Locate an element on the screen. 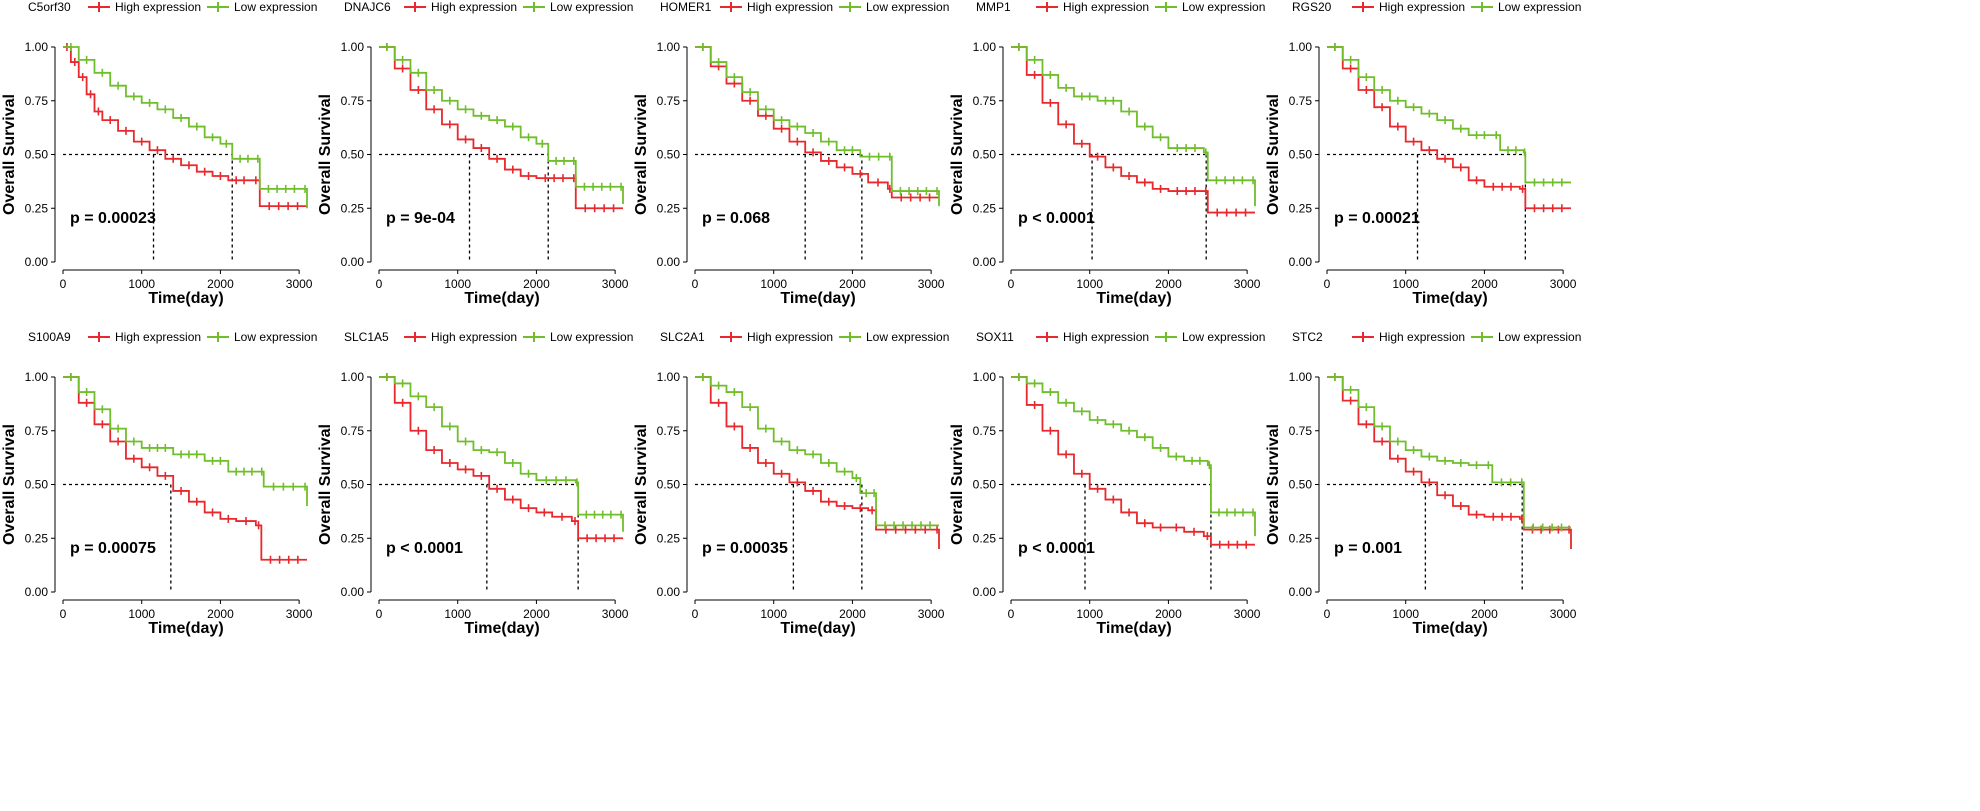 This screenshot has width=1980, height=811. p-value: p = 9e-04 is located at coordinates (420, 218).